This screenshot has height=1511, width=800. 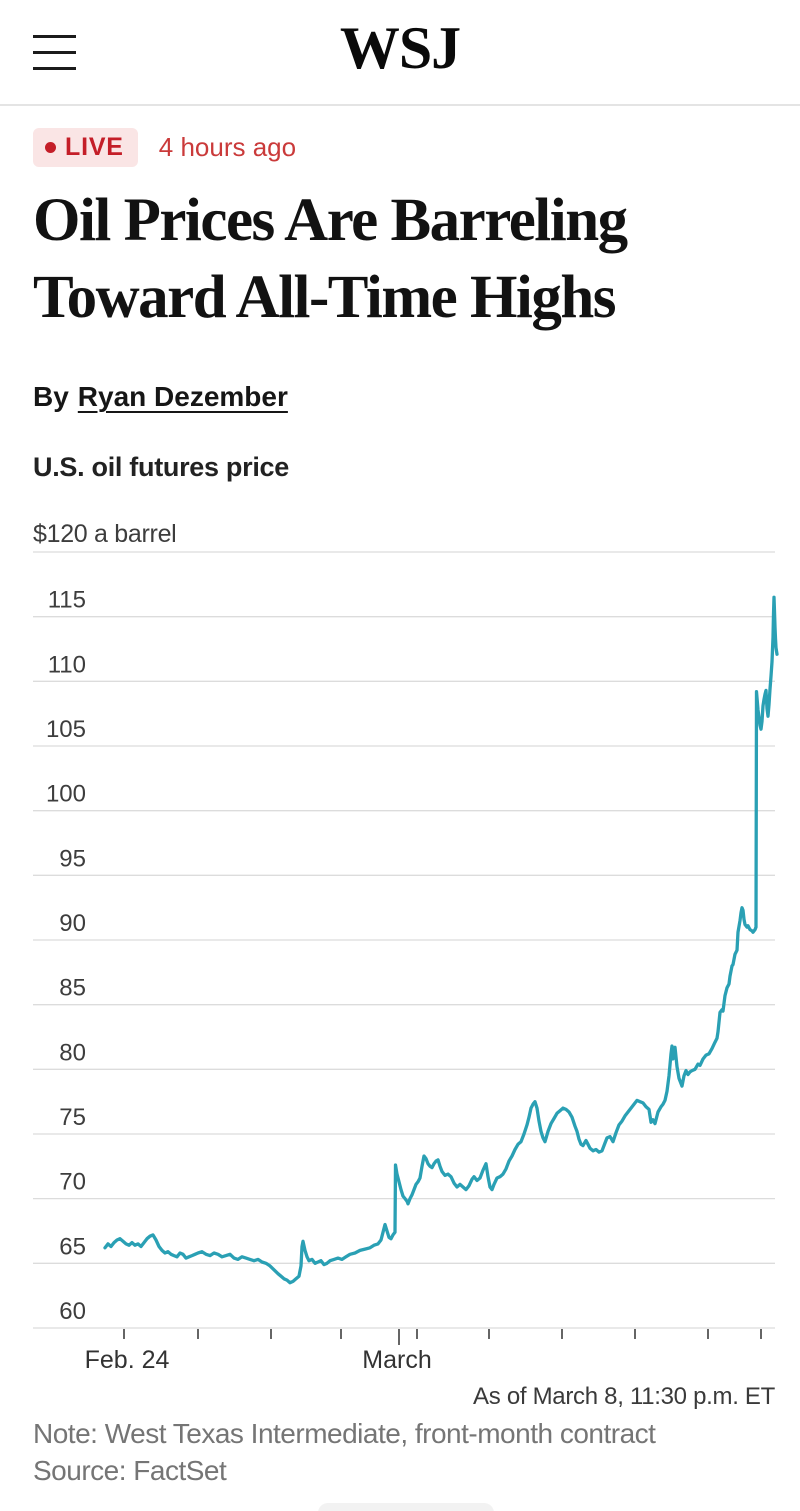 What do you see at coordinates (66, 729) in the screenshot?
I see `svg-text: 105` at bounding box center [66, 729].